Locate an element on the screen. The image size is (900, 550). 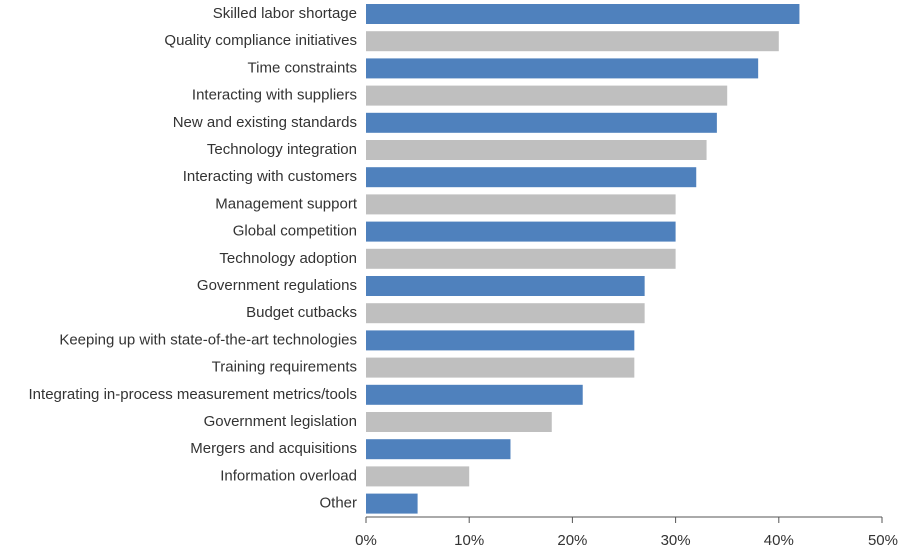
category-label: Interacting with customers is located at coordinates (270, 176).